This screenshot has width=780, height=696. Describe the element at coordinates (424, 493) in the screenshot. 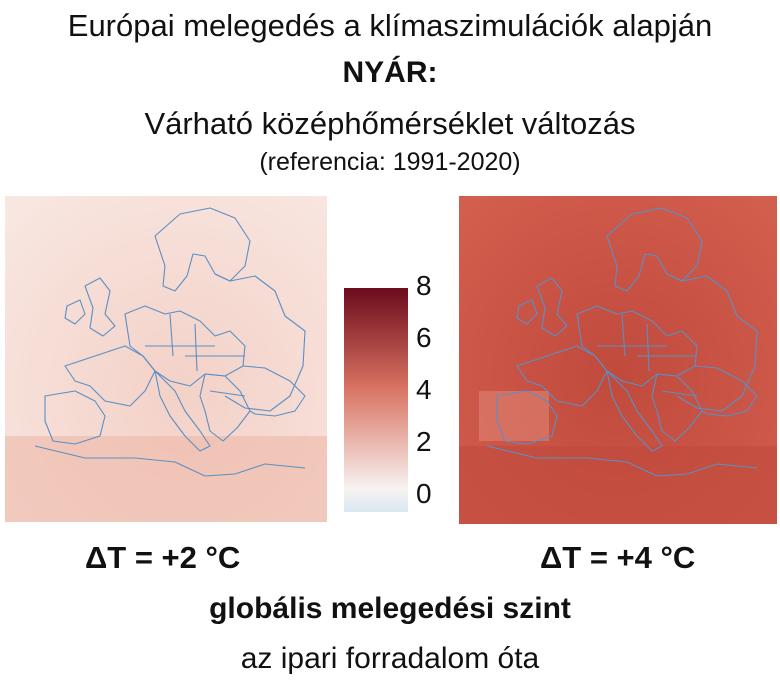

I see `colorbar-tick-label: 0` at that location.